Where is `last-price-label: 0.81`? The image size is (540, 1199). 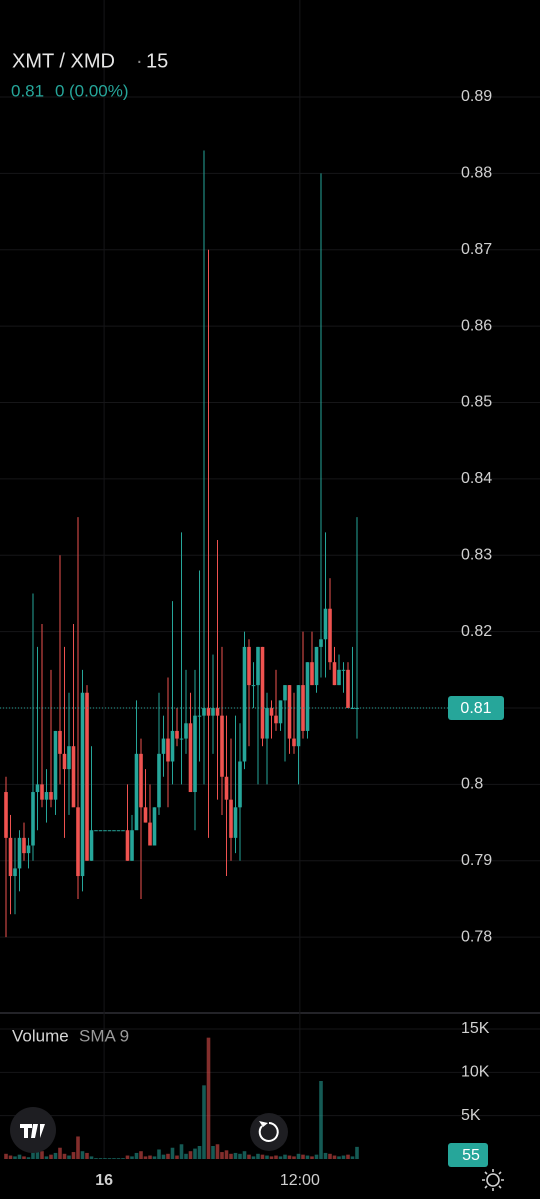
last-price-label: 0.81 is located at coordinates (475, 708).